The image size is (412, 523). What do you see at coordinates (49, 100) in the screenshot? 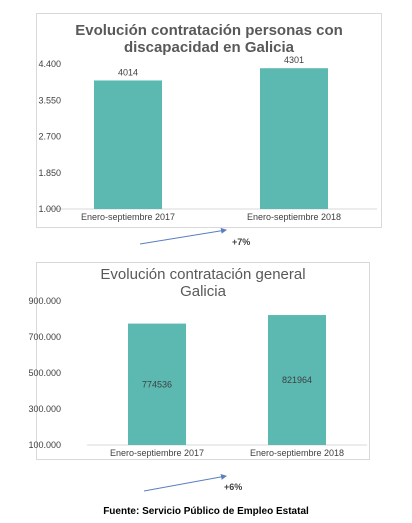
I see `chart-1-ytick-label: 3.550` at bounding box center [49, 100].